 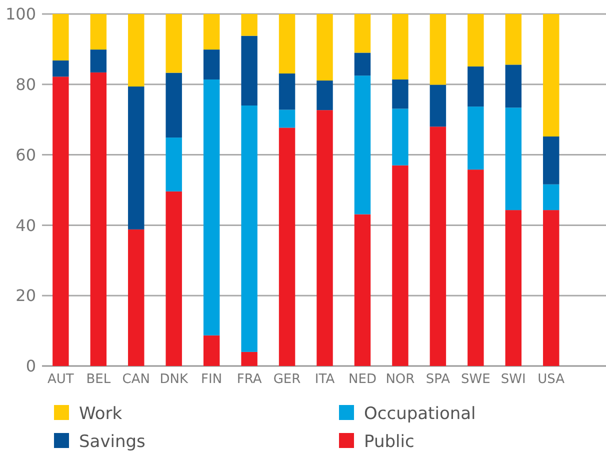 I want to click on x-tick-label: BEL, so click(x=99, y=379).